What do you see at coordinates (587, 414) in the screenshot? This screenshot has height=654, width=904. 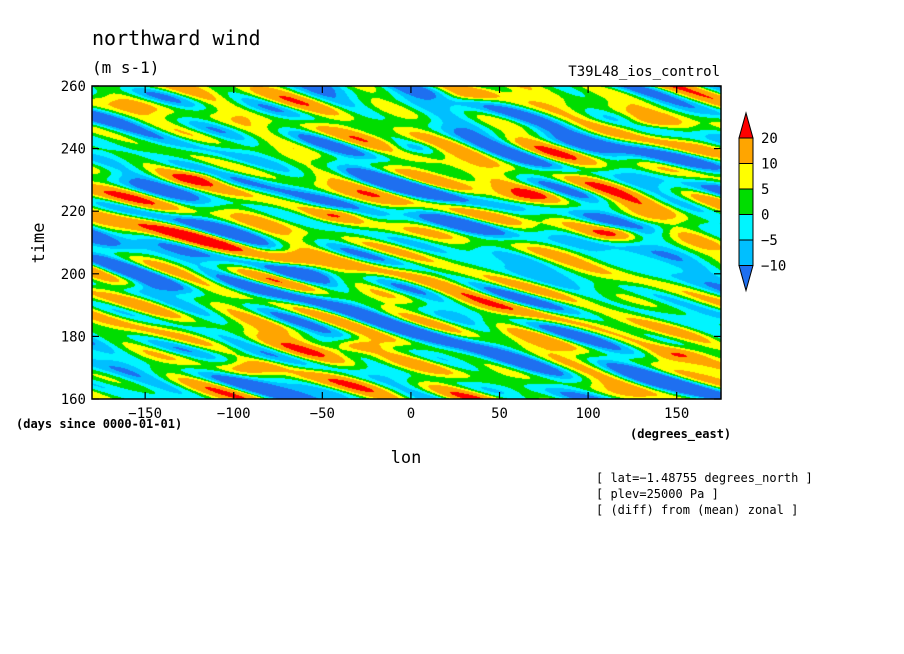 I see `x-tick-label: 100` at bounding box center [587, 414].